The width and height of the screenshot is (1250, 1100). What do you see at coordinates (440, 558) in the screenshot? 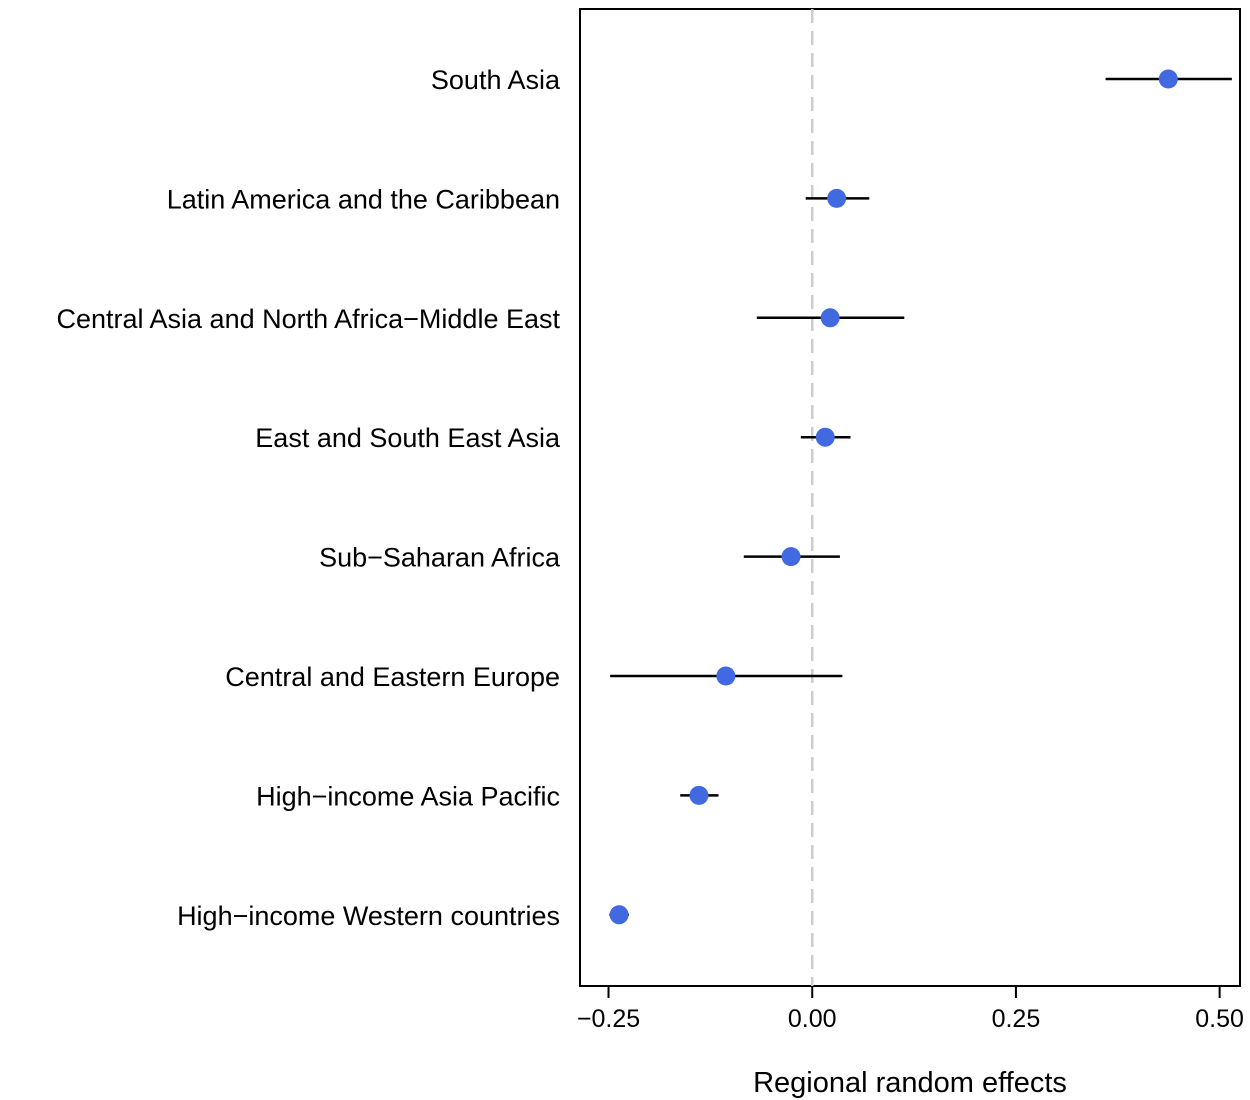
I see `category-label-4: Sub−Saharan Africa` at bounding box center [440, 558].